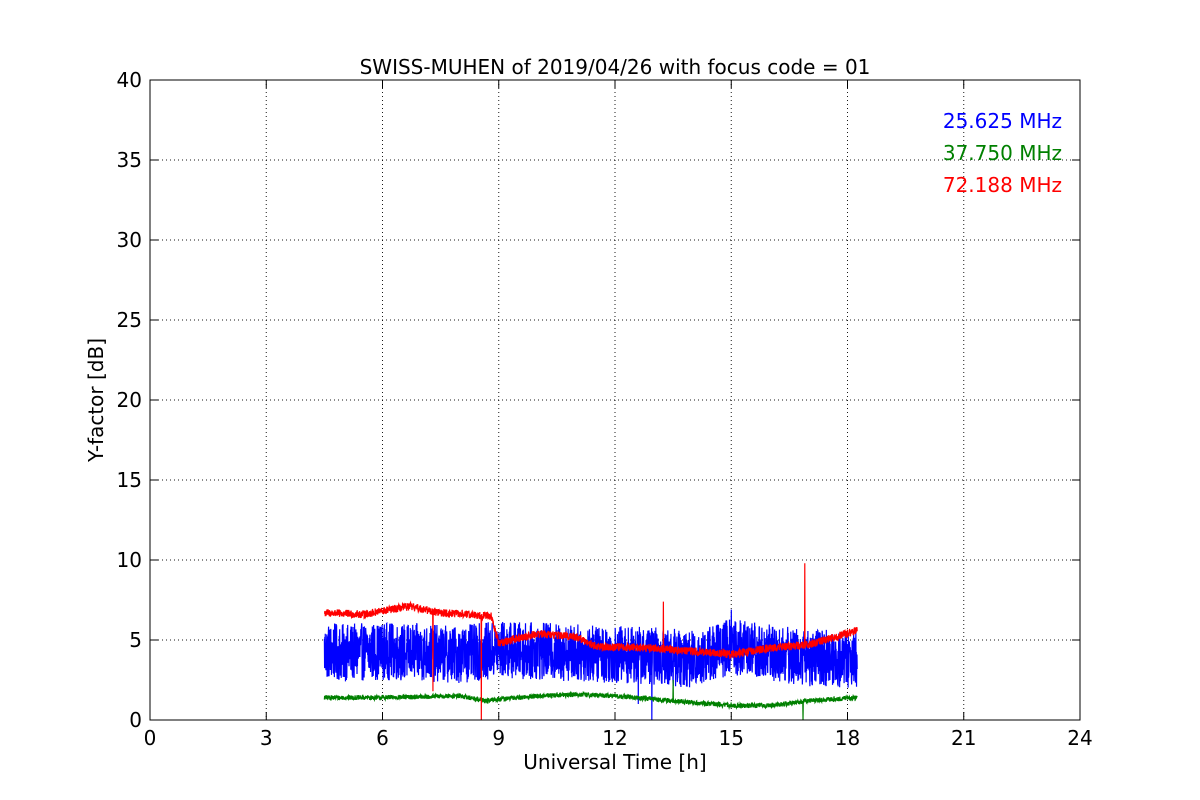  I want to click on x-tick-label: 18, so click(847, 738).